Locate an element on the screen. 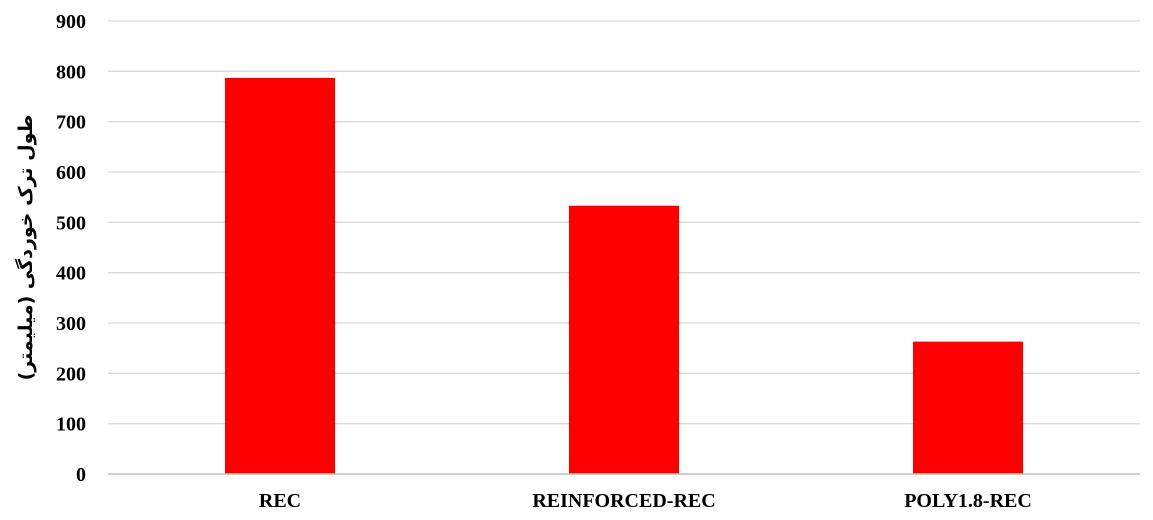 This screenshot has width=1153, height=520. y-tick-label: 0 is located at coordinates (81, 475).